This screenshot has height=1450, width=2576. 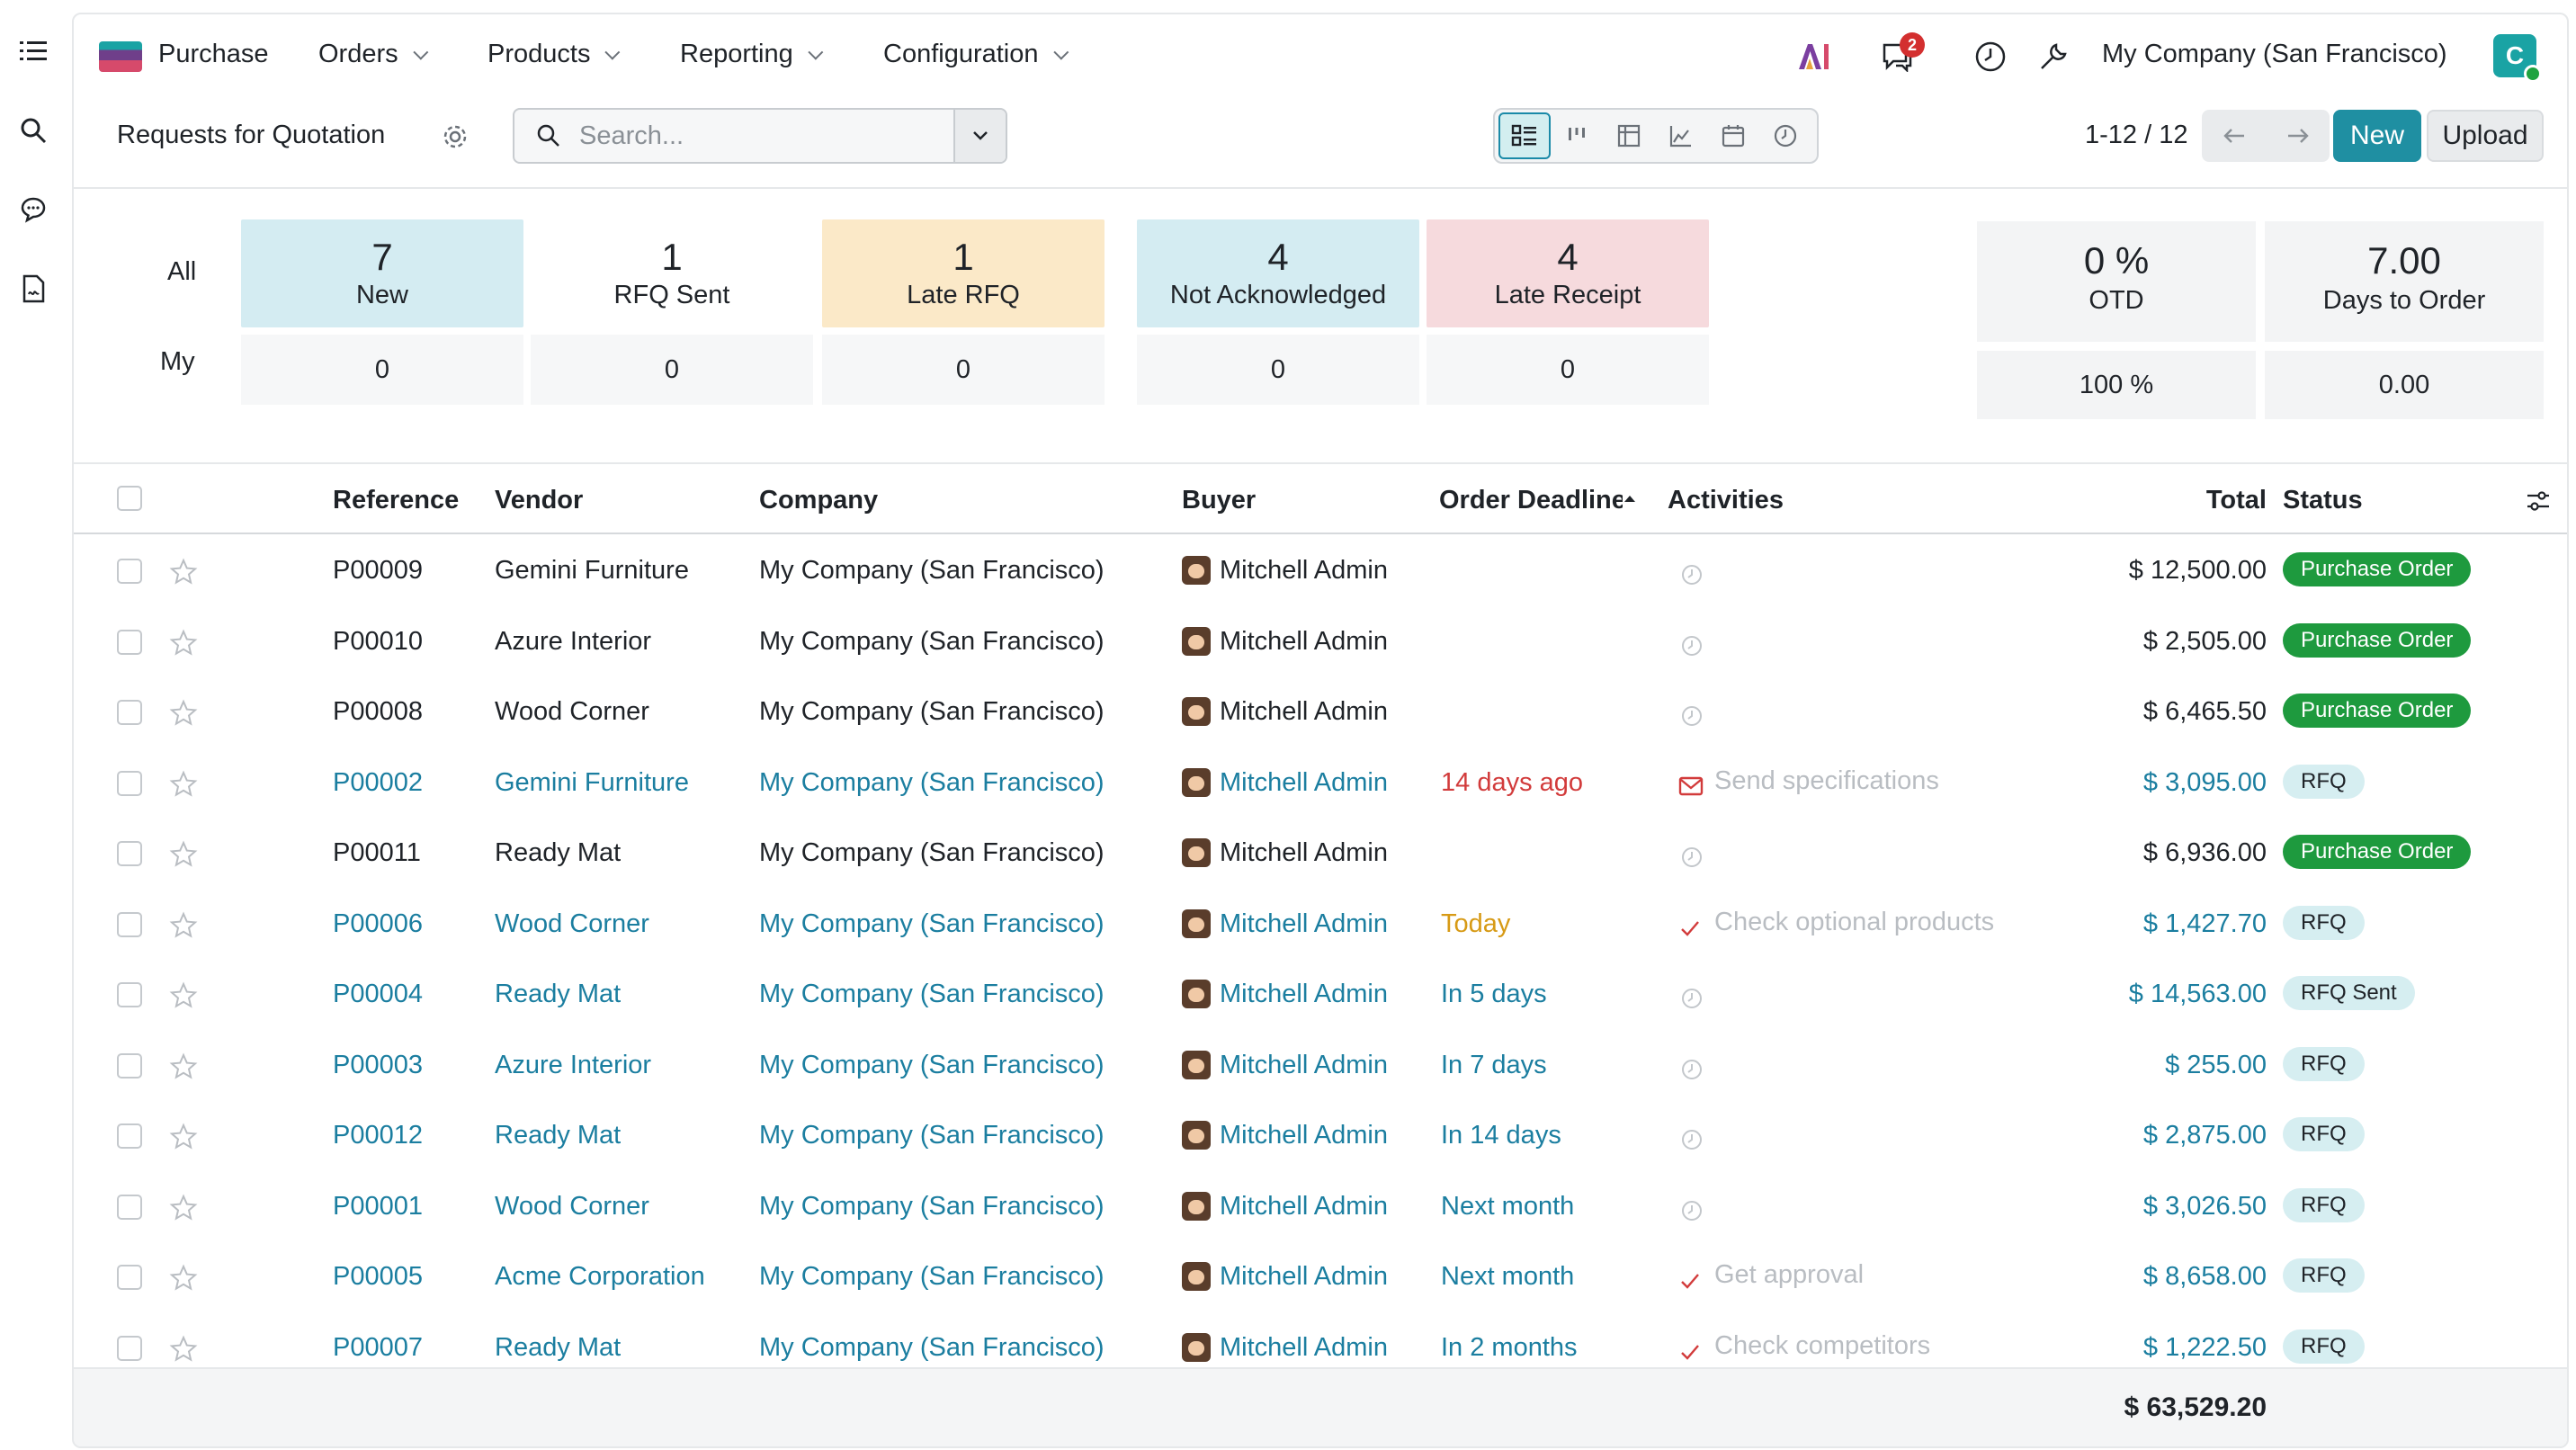 I want to click on activity-summary: Send specifications, so click(x=1826, y=780).